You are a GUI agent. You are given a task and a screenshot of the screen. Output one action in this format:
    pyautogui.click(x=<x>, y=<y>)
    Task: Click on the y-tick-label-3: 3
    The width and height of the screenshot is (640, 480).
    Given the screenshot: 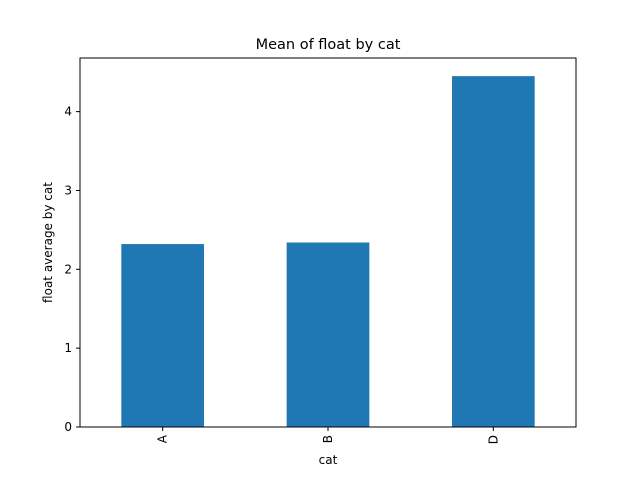 What is the action you would take?
    pyautogui.click(x=68, y=190)
    